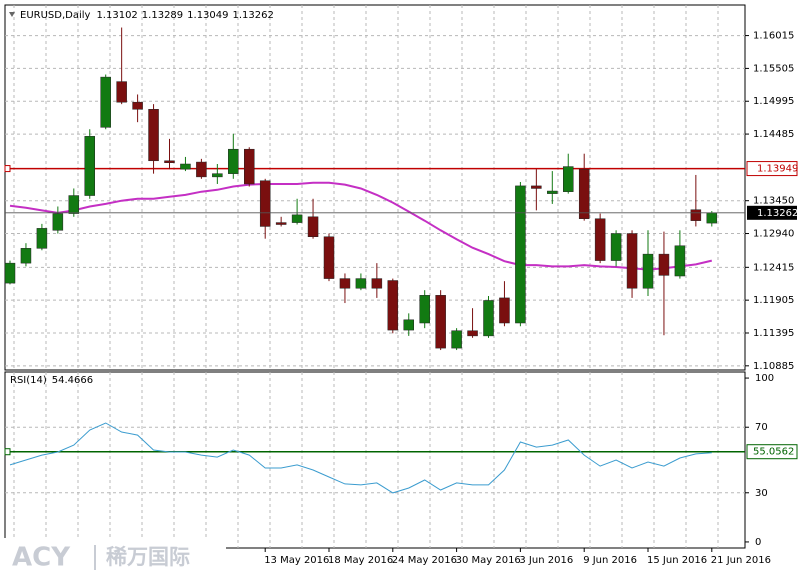 The width and height of the screenshot is (801, 579). What do you see at coordinates (773, 201) in the screenshot?
I see `y-tick-label: 1.13450` at bounding box center [773, 201].